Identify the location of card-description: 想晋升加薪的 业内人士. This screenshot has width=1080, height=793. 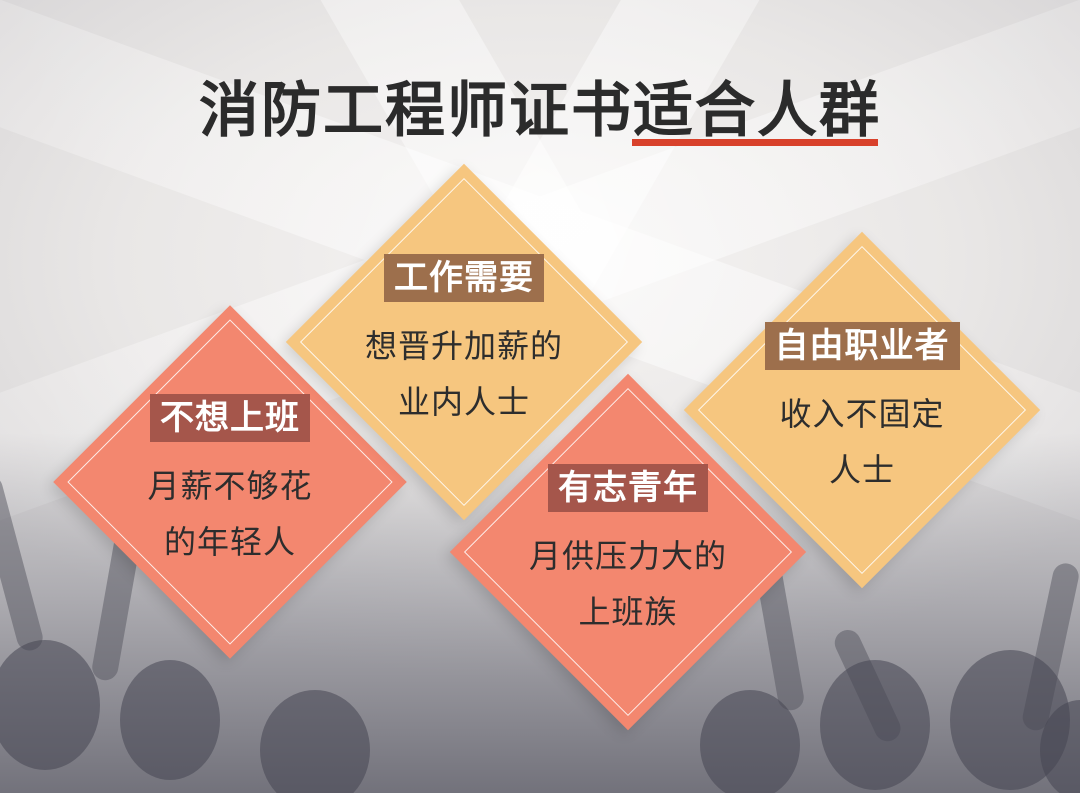
(463, 374).